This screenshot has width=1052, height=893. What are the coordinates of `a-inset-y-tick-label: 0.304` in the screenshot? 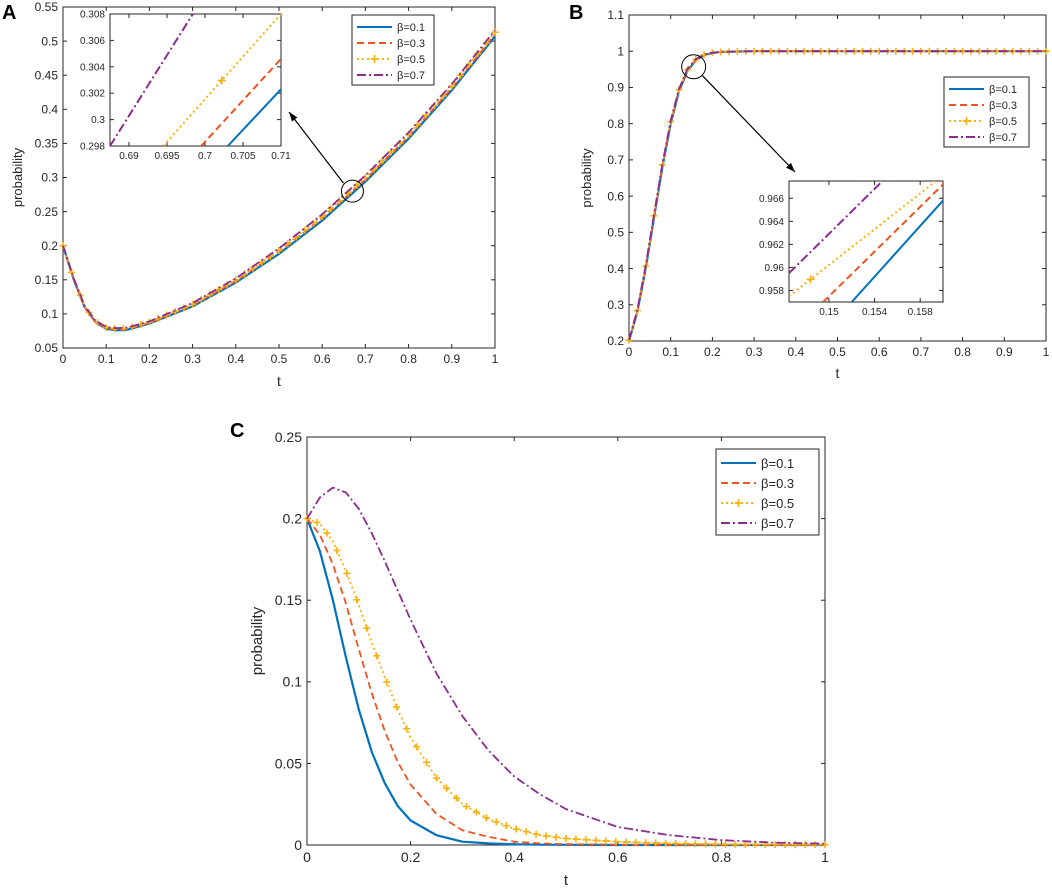 It's located at (92, 67).